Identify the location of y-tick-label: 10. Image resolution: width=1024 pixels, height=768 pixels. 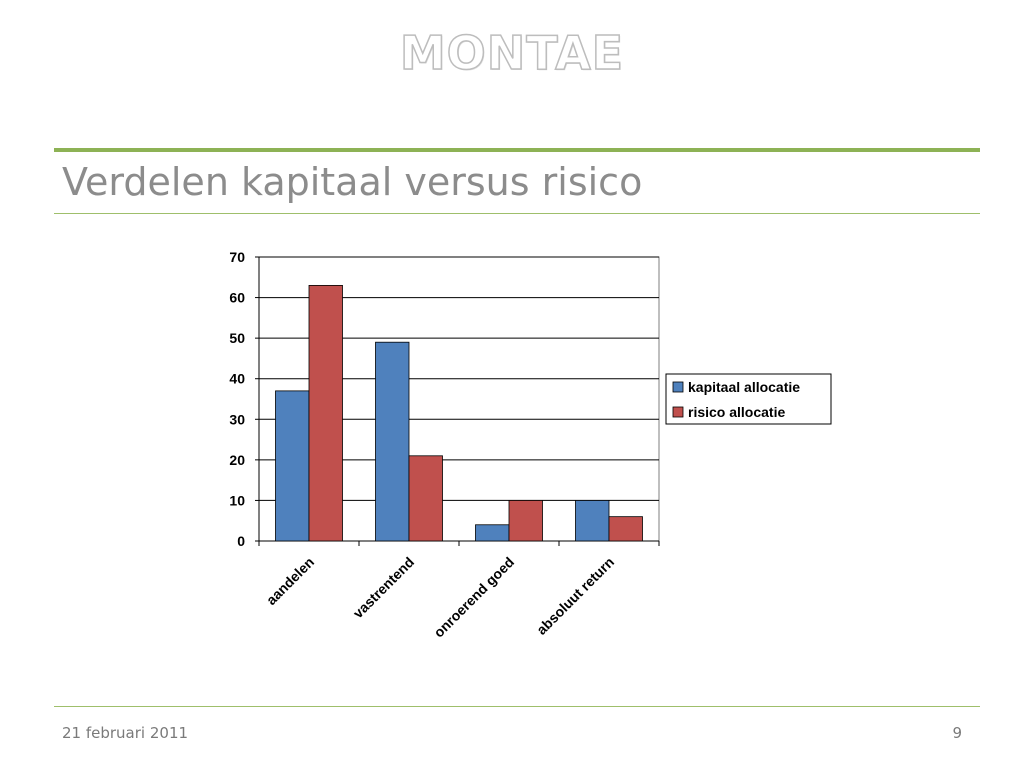
(237, 500).